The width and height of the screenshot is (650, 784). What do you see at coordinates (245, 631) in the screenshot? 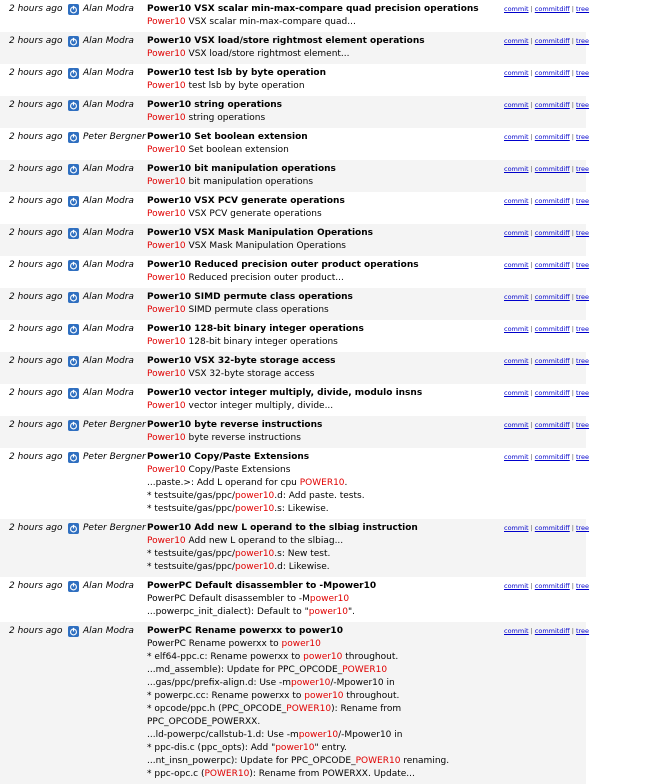
I see `commit-title: PowerPC Rename powerxx to power10` at bounding box center [245, 631].